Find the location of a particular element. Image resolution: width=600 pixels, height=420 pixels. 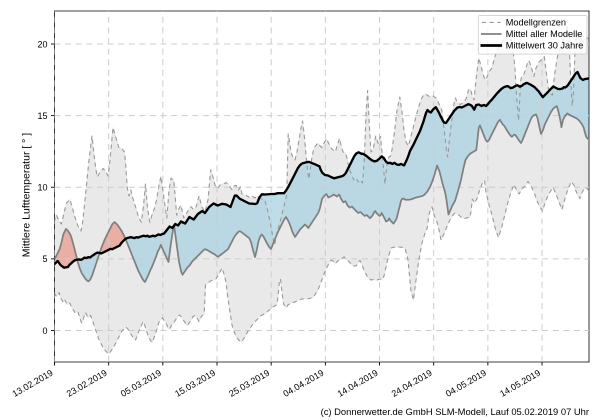

svg-text: 10 is located at coordinates (42, 188).